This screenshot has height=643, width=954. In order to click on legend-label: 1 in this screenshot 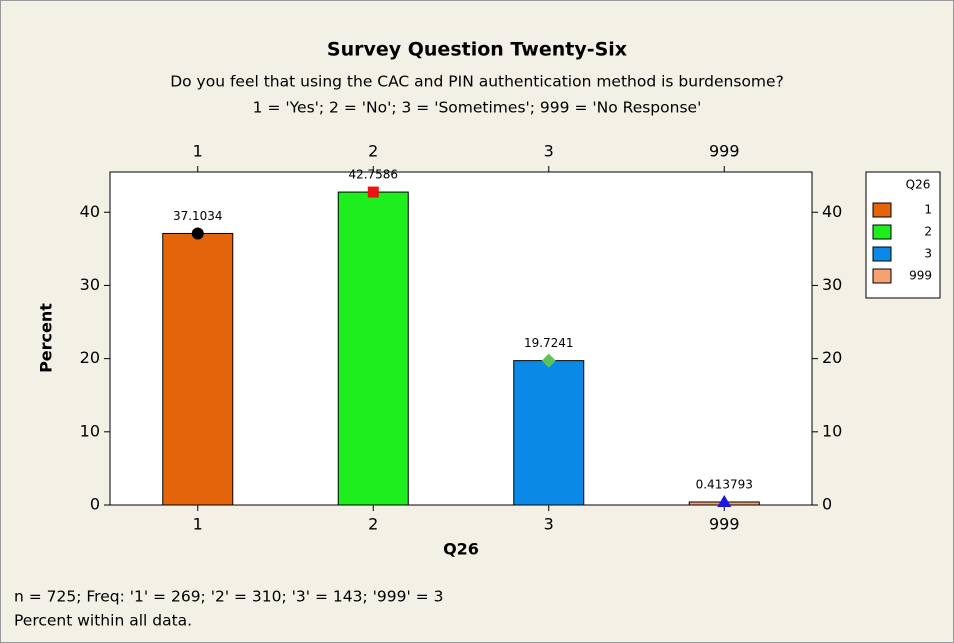, I will do `click(928, 210)`.